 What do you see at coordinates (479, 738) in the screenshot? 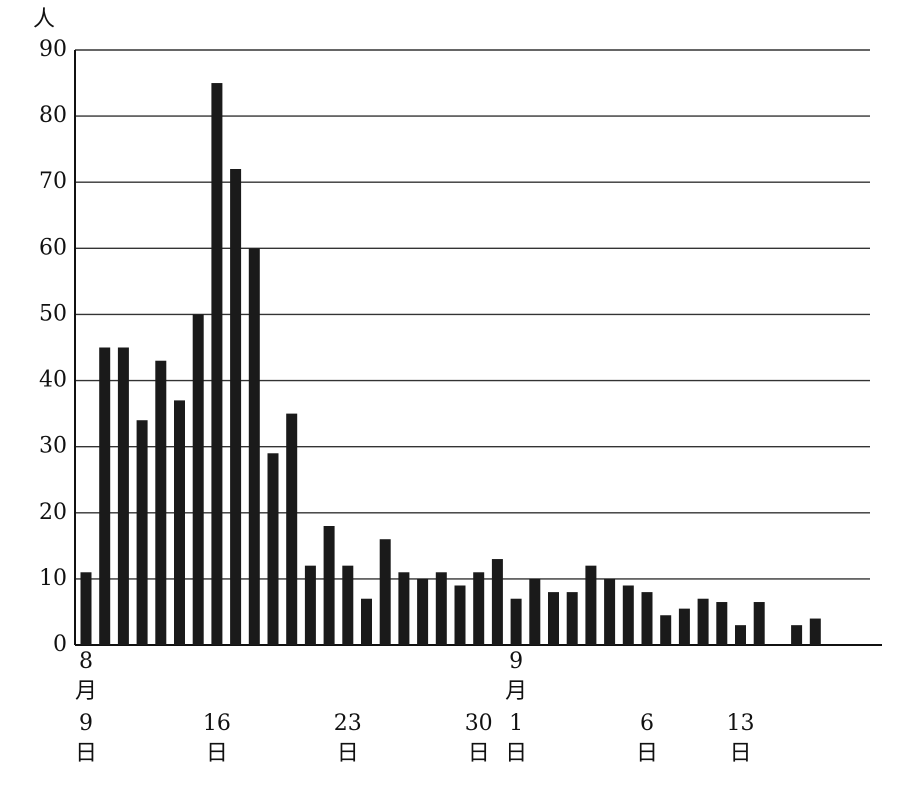
I see `x-tick-label: 30 日` at bounding box center [479, 738].